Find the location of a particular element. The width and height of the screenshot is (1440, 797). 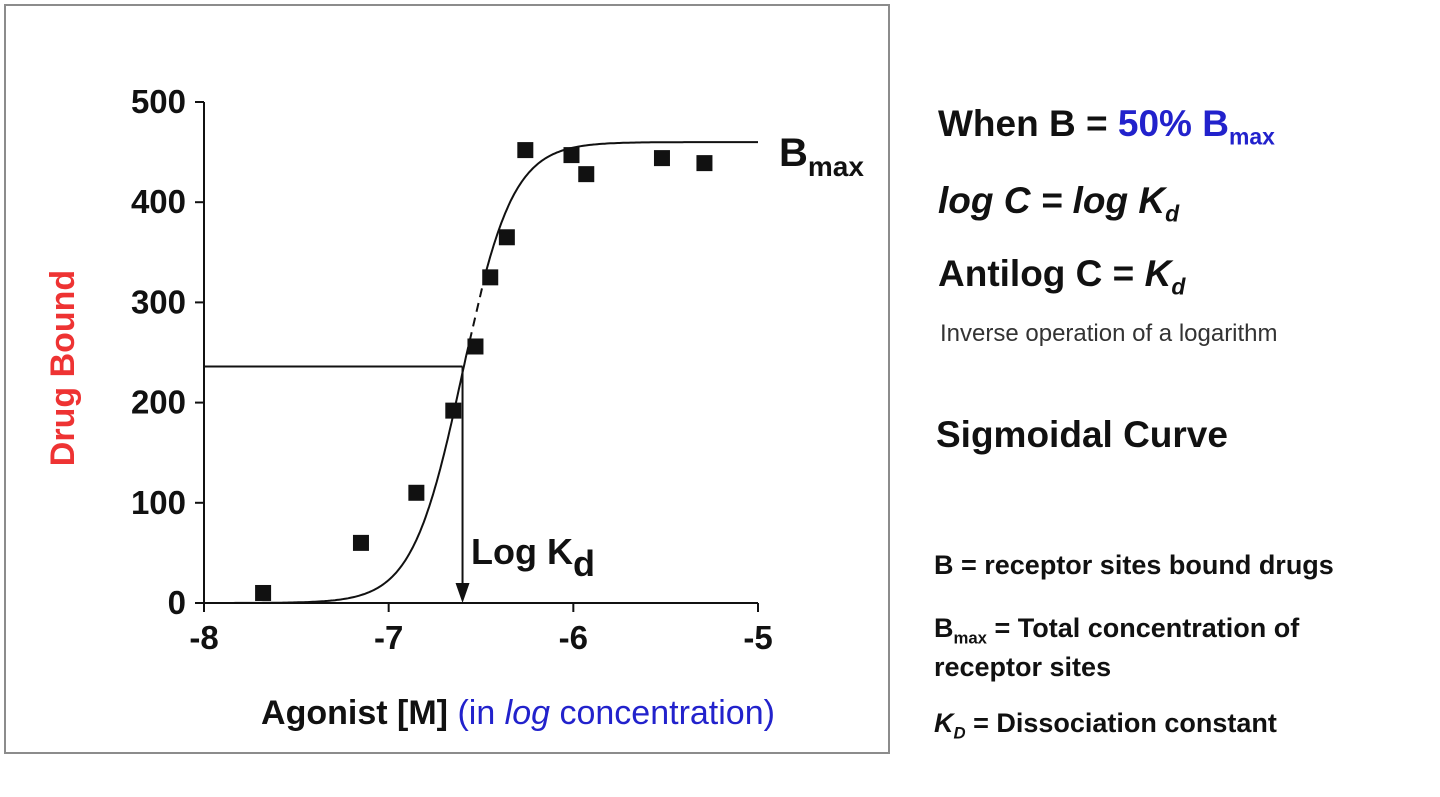

x-ticks: -8 -7 -6 -5 is located at coordinates (481, 629).